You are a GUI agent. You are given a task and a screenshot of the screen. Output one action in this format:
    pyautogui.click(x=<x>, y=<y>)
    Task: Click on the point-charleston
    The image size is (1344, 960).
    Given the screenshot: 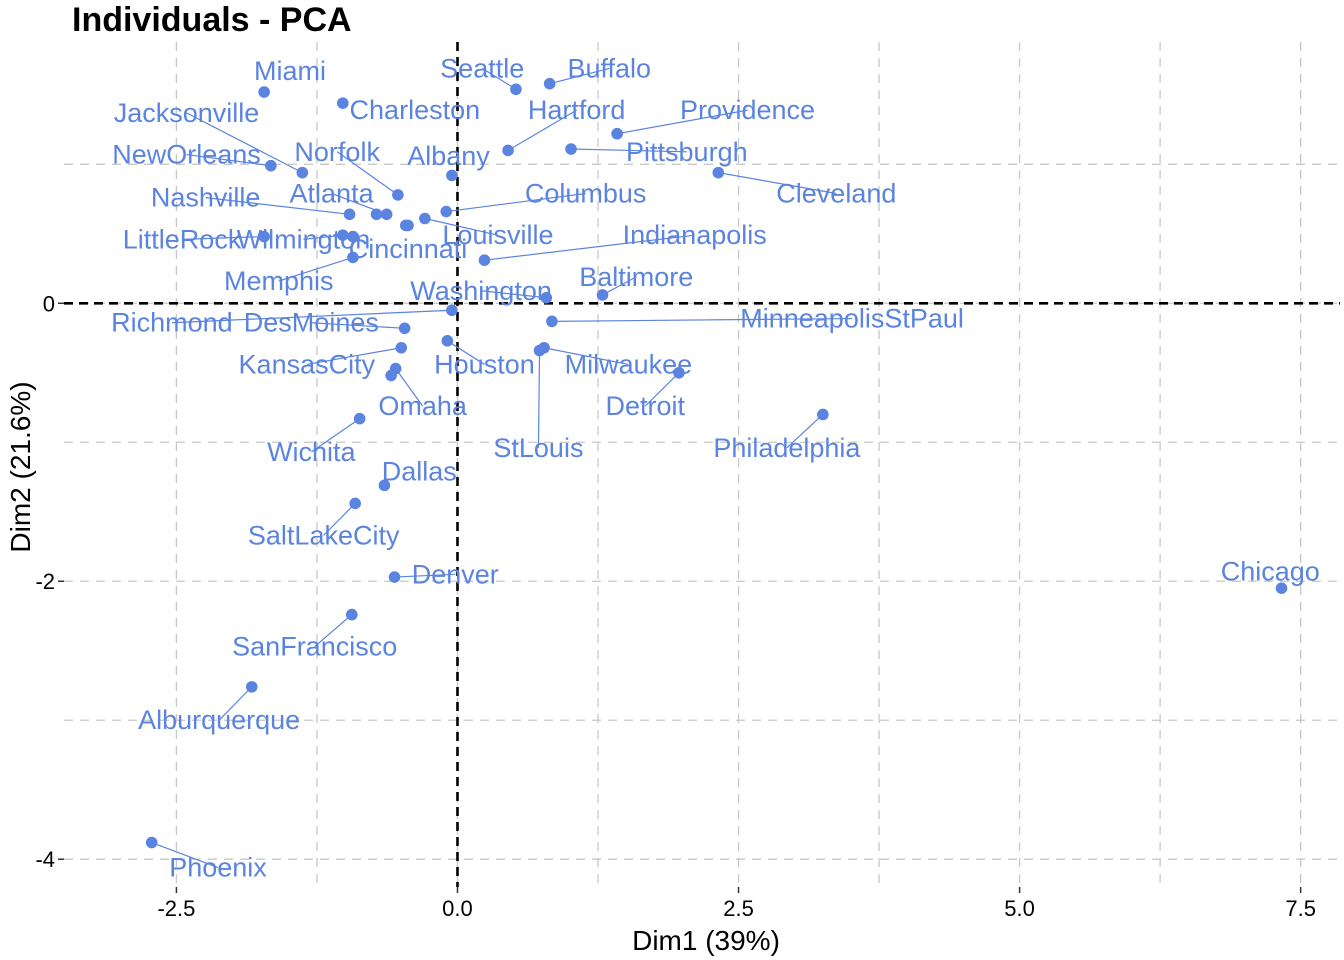 What is the action you would take?
    pyautogui.click(x=343, y=103)
    